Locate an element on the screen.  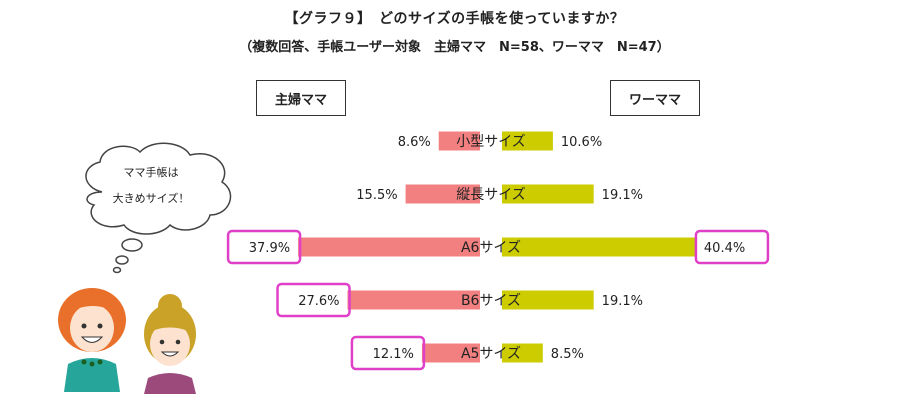
value-label-wamama-2: 40.4% is located at coordinates (724, 248).